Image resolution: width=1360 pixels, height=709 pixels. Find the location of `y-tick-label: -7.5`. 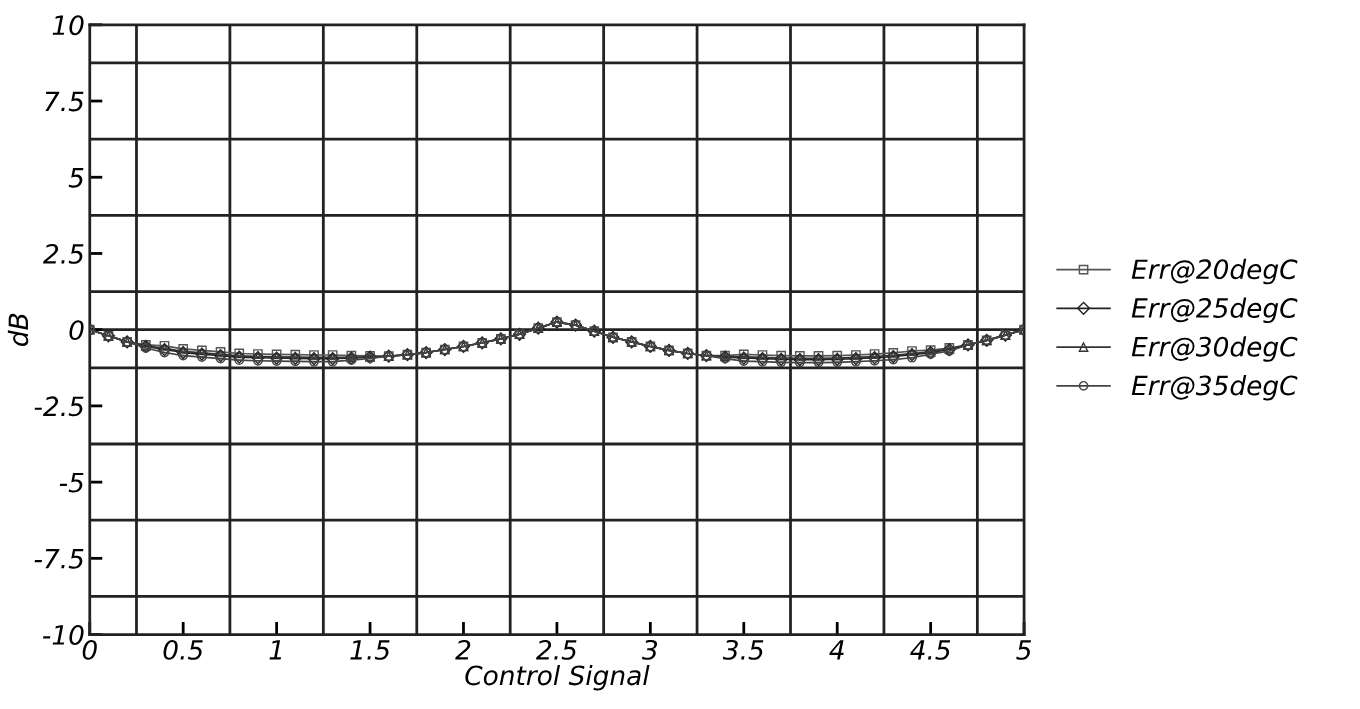

y-tick-label: -7.5 is located at coordinates (59, 559).